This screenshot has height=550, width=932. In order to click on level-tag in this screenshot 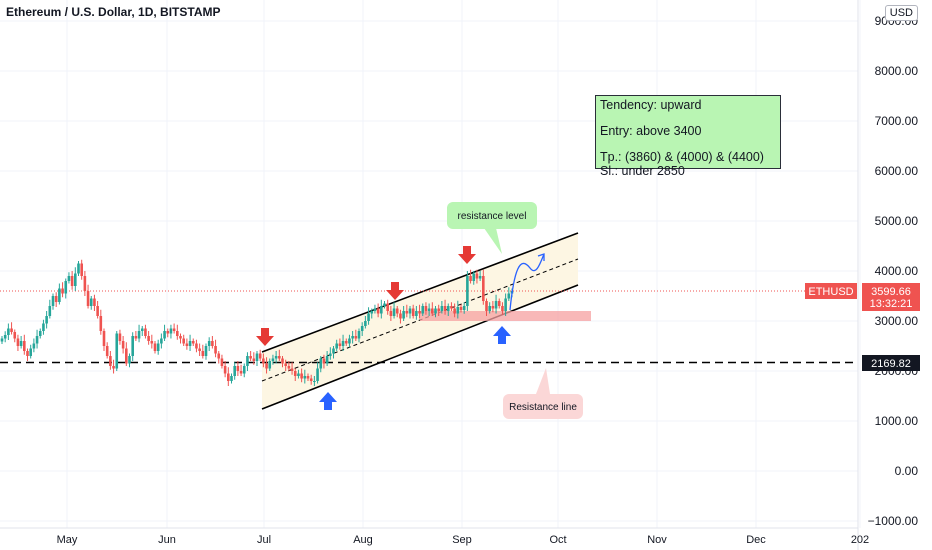, I will do `click(891, 363)`.